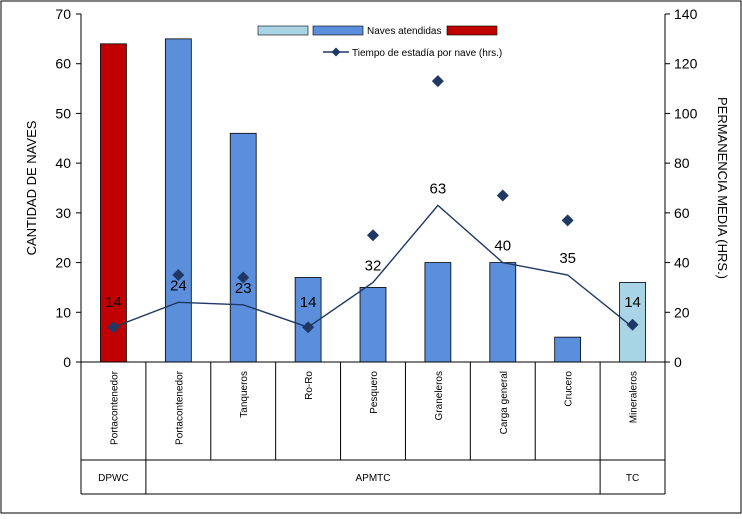 The width and height of the screenshot is (742, 519). I want to click on y-tick-label: 70, so click(63, 14).